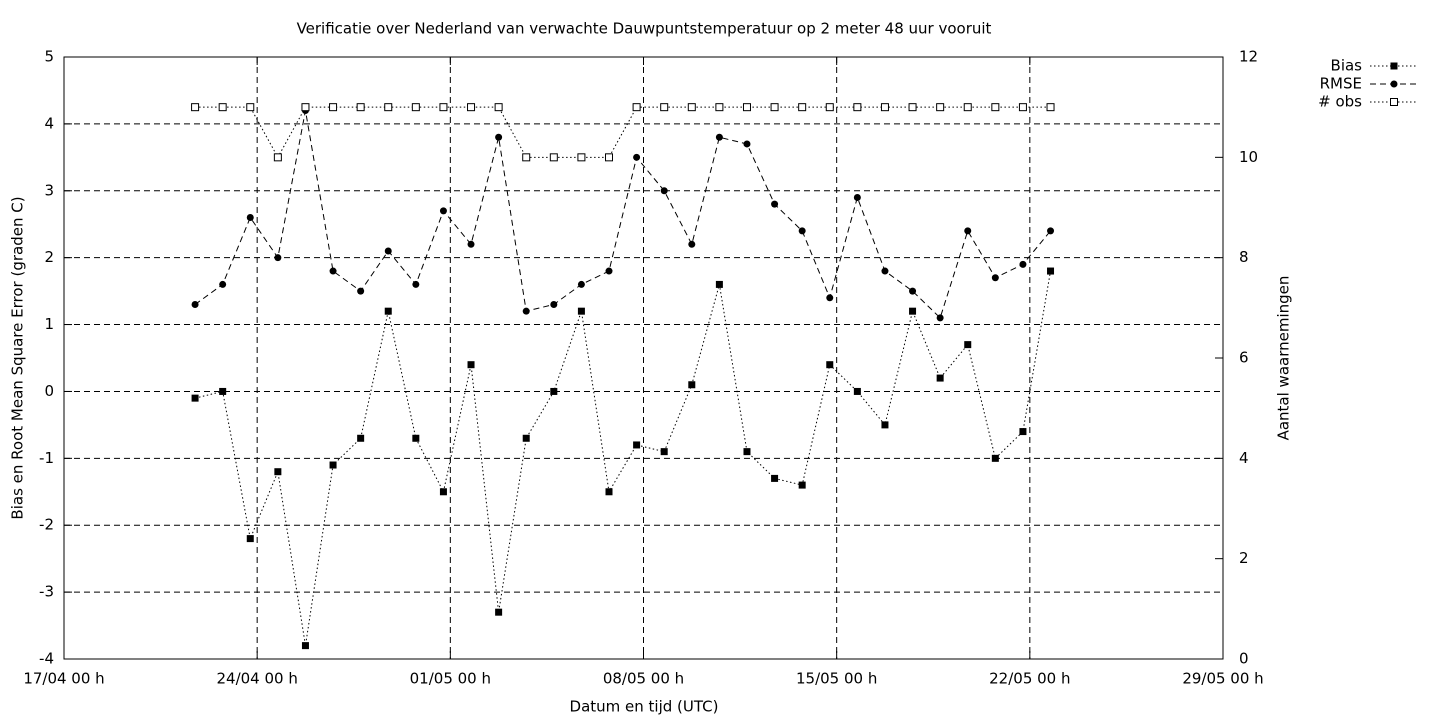  I want to click on y2-tick-label: 0, so click(1244, 659).